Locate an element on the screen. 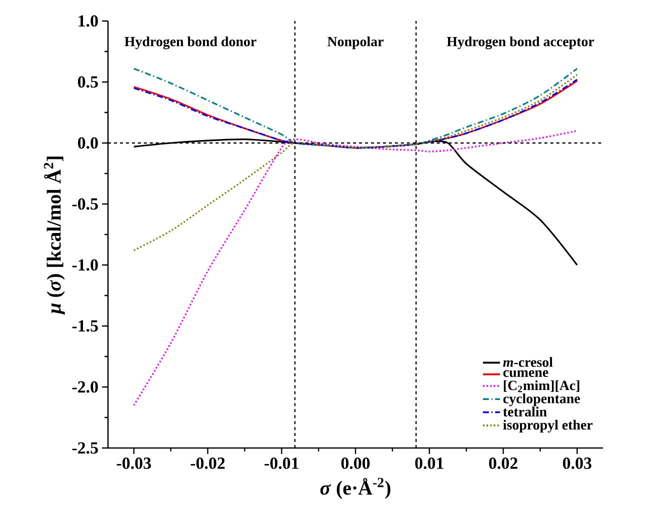 This screenshot has height=531, width=647. y-tick-label: -2.5 is located at coordinates (85, 448).